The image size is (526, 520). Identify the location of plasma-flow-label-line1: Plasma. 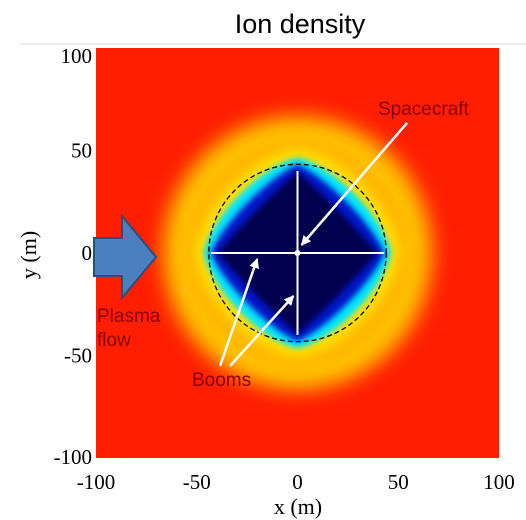
(129, 316).